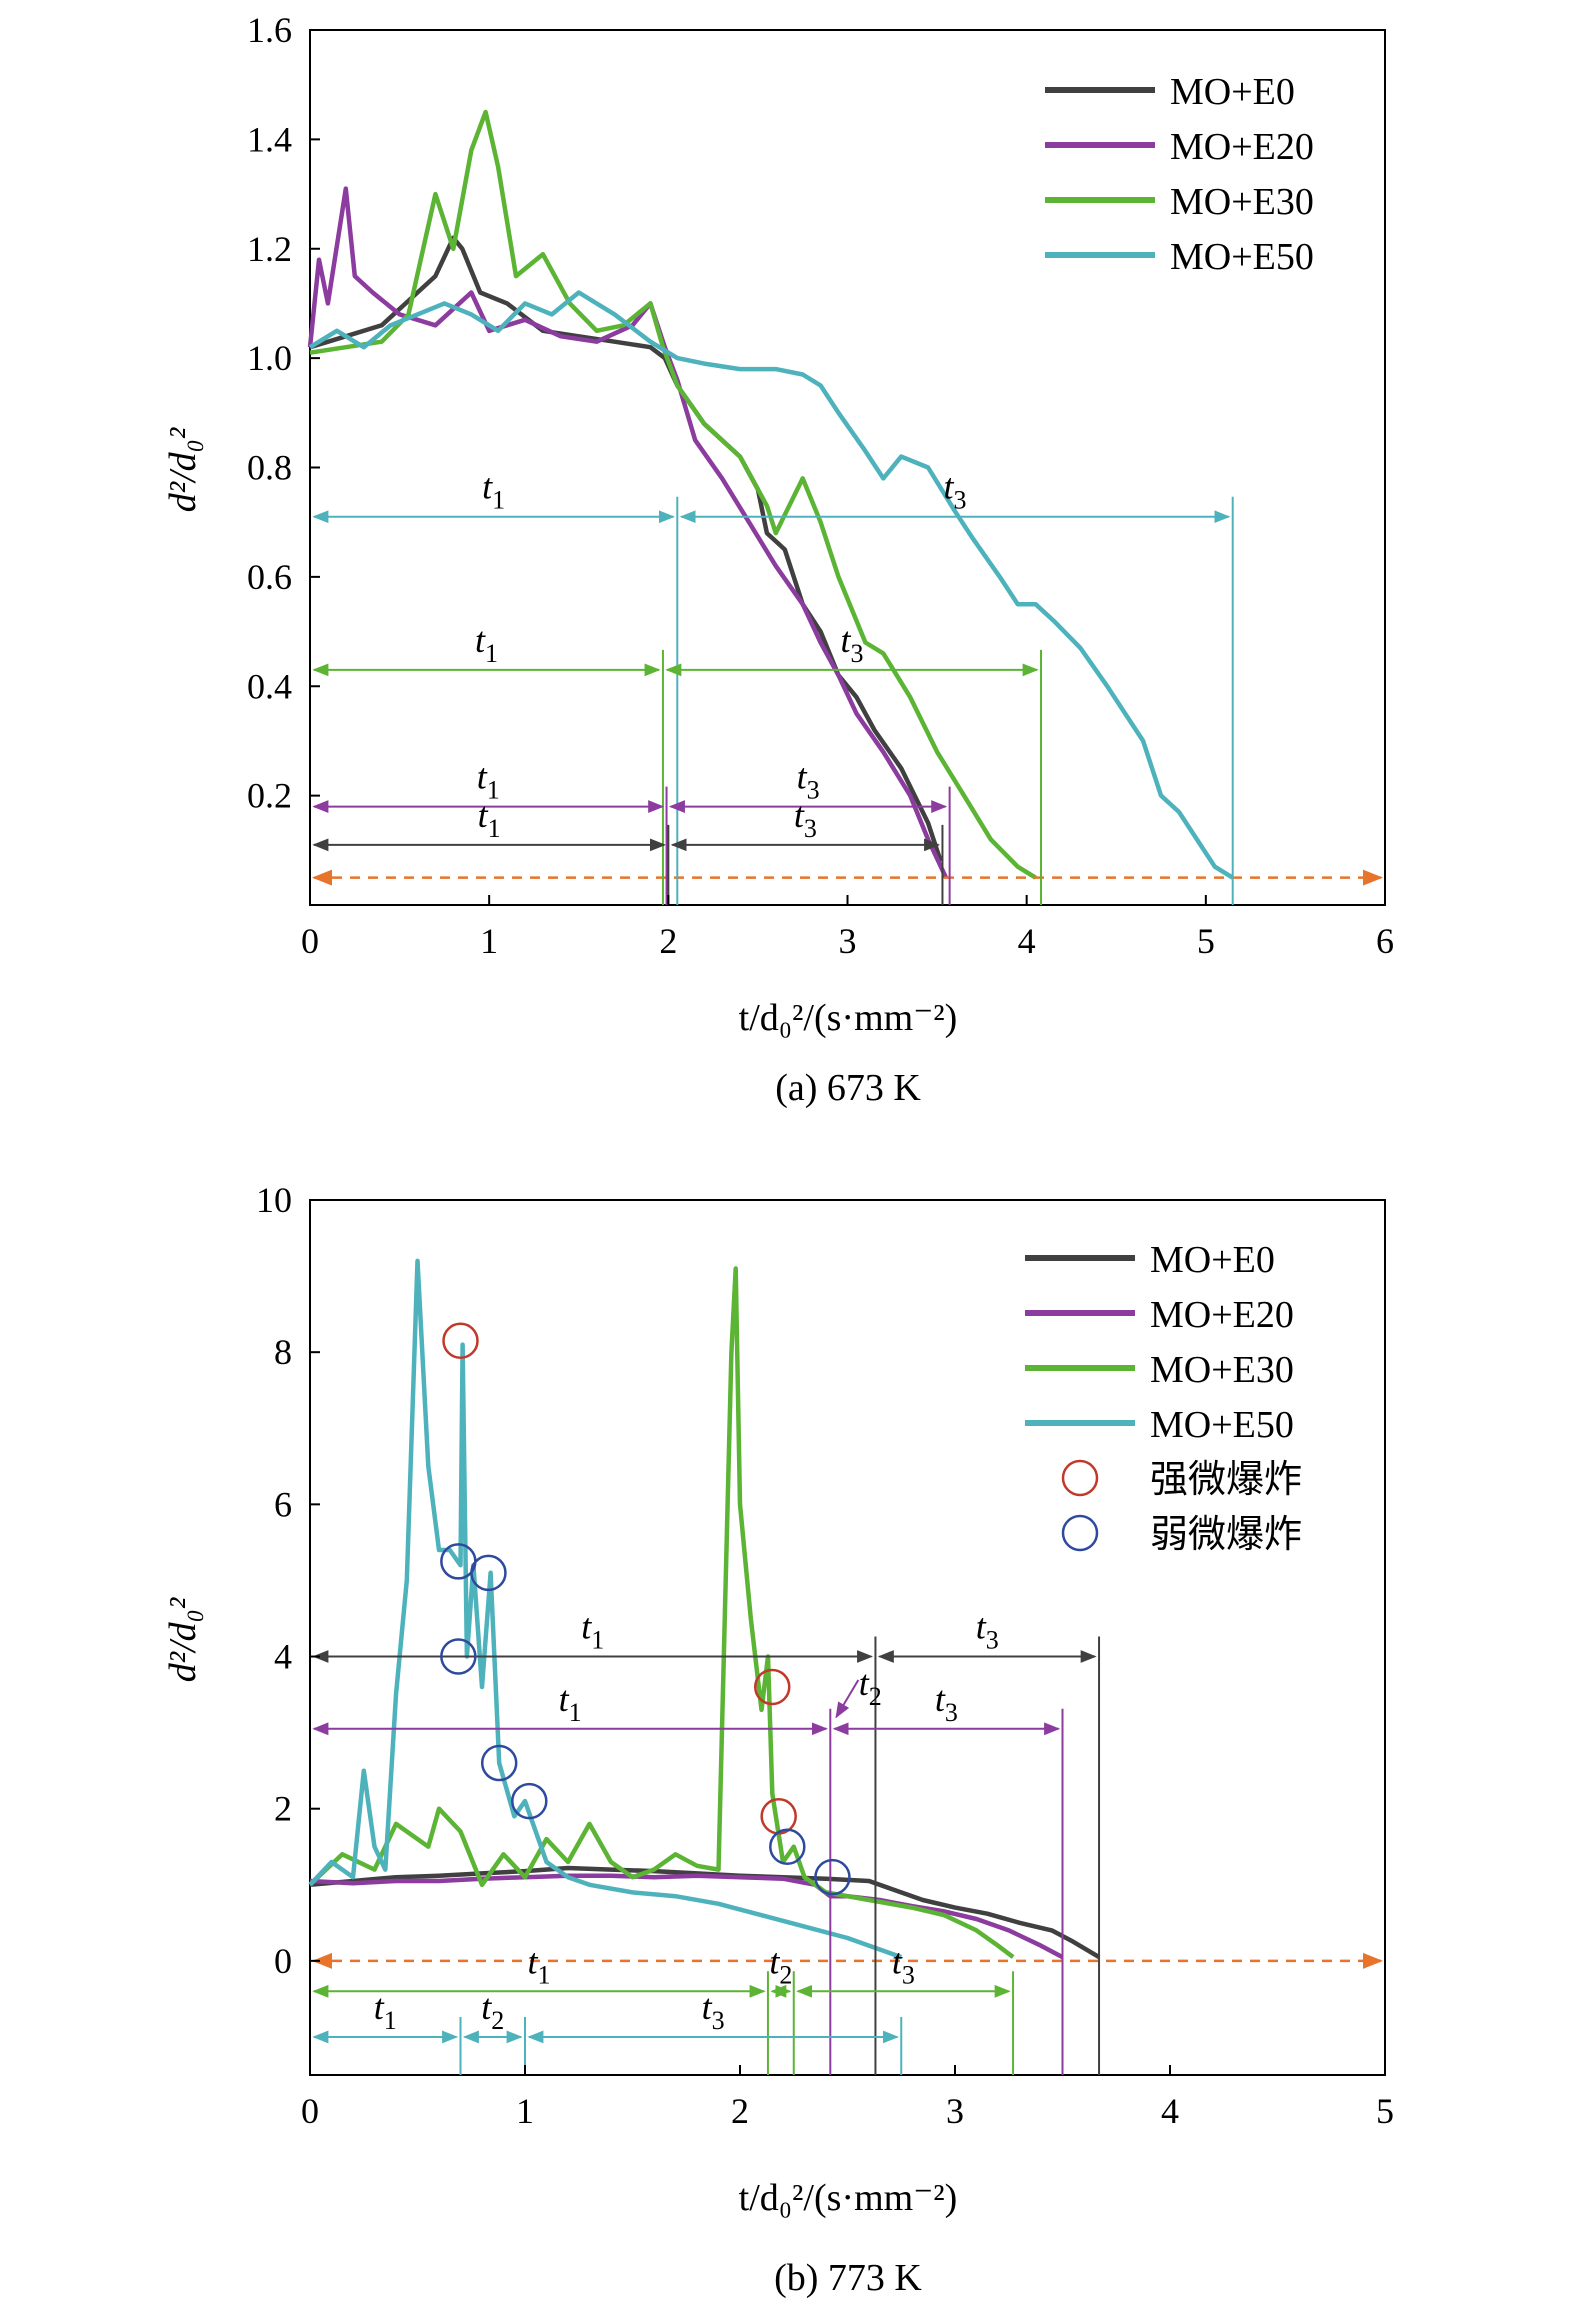 The image size is (1575, 2317). I want to click on y-axis-title-a: d²/d₀², so click(183, 469).